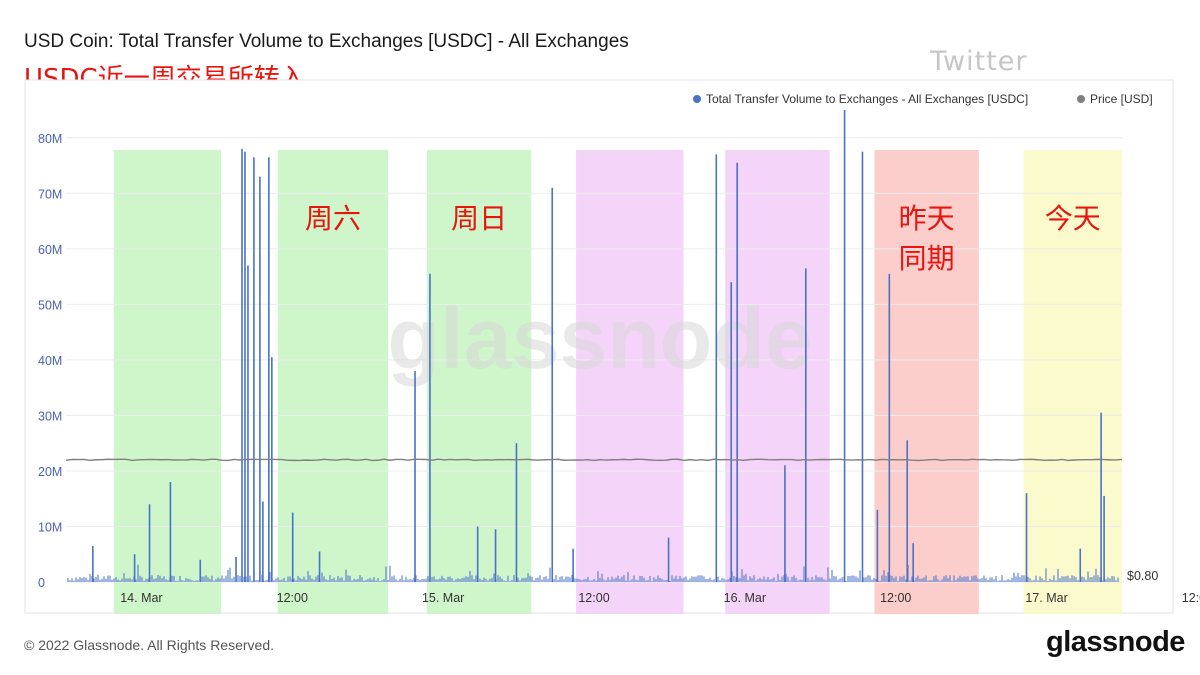 The image size is (1200, 675). I want to click on y-axis-ticks: 0 10M 20M 30M 40M 50M 60M 70M 80M, so click(50, 361).